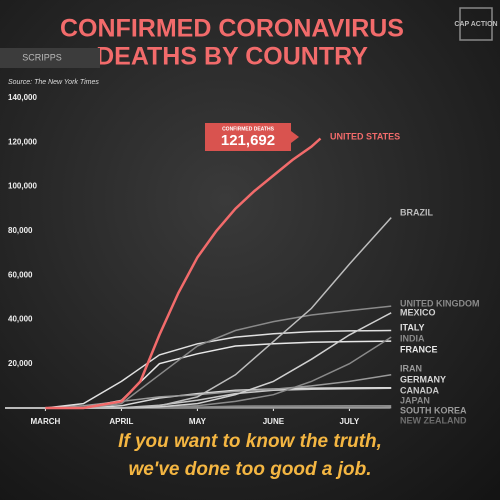 This screenshot has height=500, width=500. What do you see at coordinates (22, 141) in the screenshot?
I see `y-tick-label: 120,000` at bounding box center [22, 141].